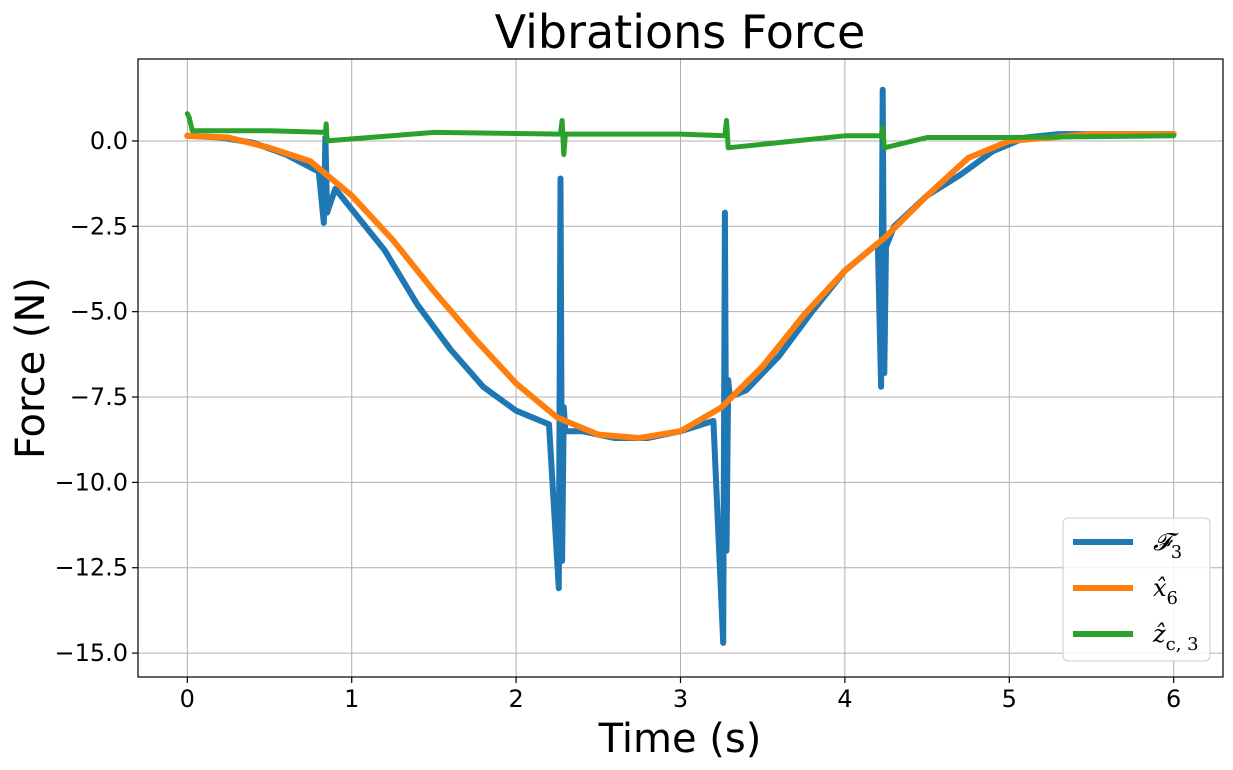 Image resolution: width=1233 pixels, height=770 pixels. I want to click on legend: 𝓕3x̂6ẑc, 3, so click(1136, 589).